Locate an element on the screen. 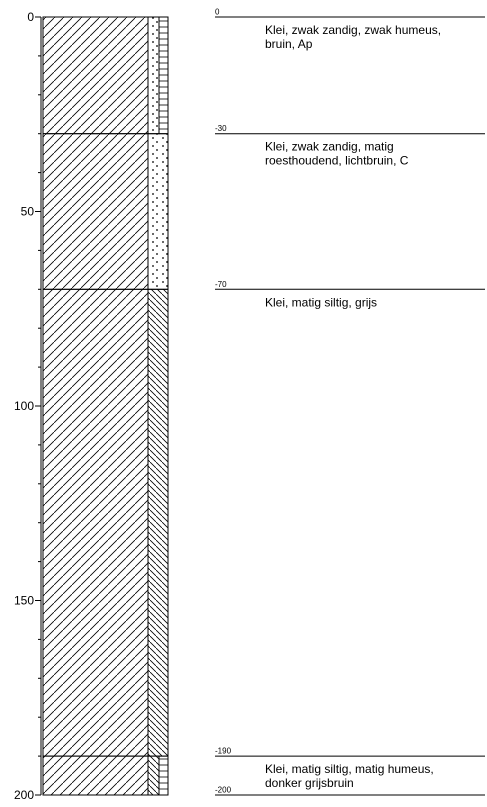 The image size is (487, 807). depth-axis: 0 50 100 150 200 is located at coordinates (28, 406).